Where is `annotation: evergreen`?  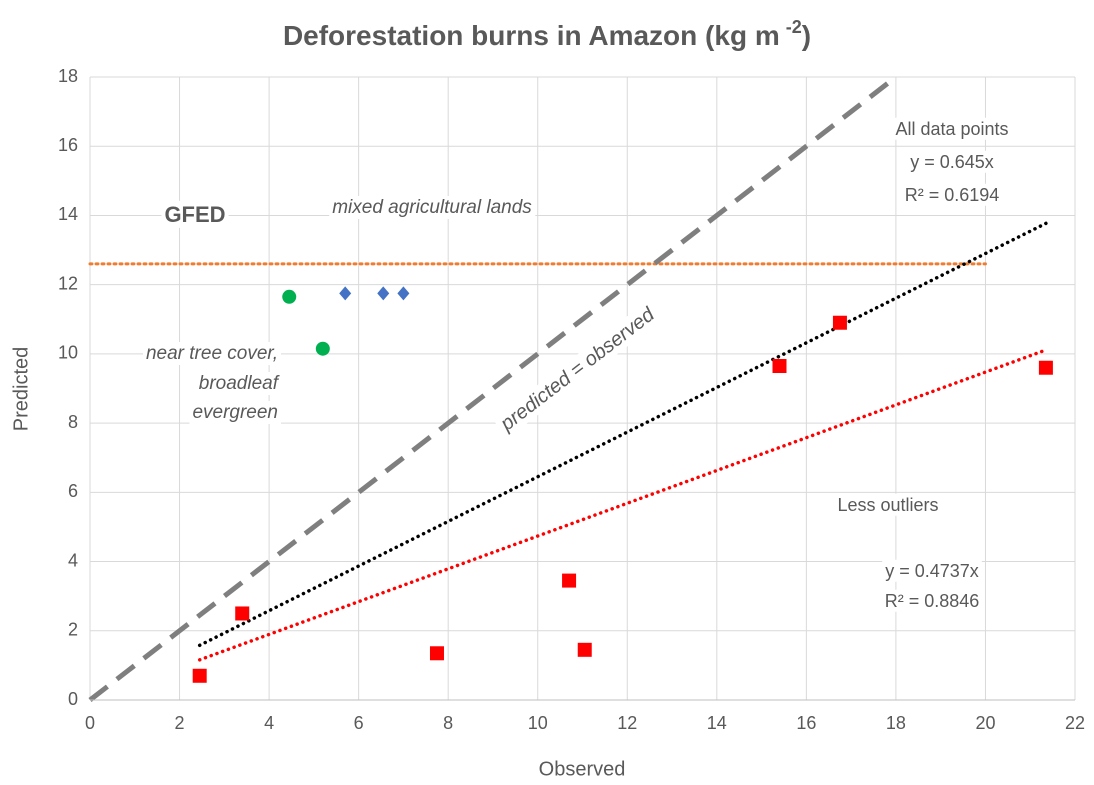 annotation: evergreen is located at coordinates (235, 412).